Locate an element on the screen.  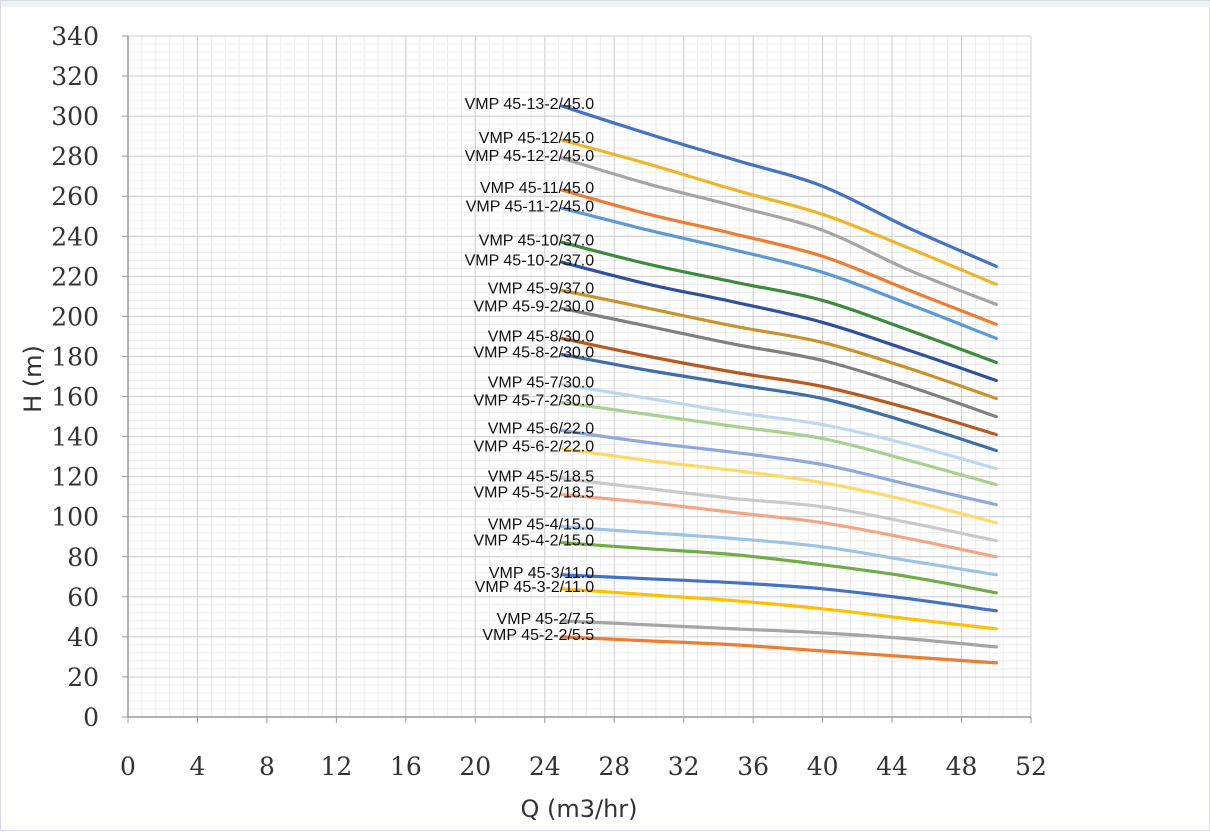
series-label: VMP 45-3-2/11.0 is located at coordinates (535, 587).